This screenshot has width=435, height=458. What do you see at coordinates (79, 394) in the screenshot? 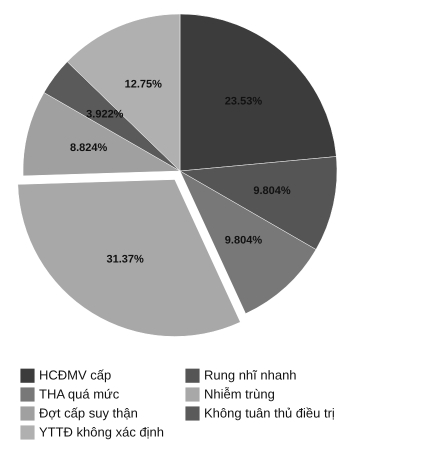
I see `legend-label: THA quá mức` at bounding box center [79, 394].